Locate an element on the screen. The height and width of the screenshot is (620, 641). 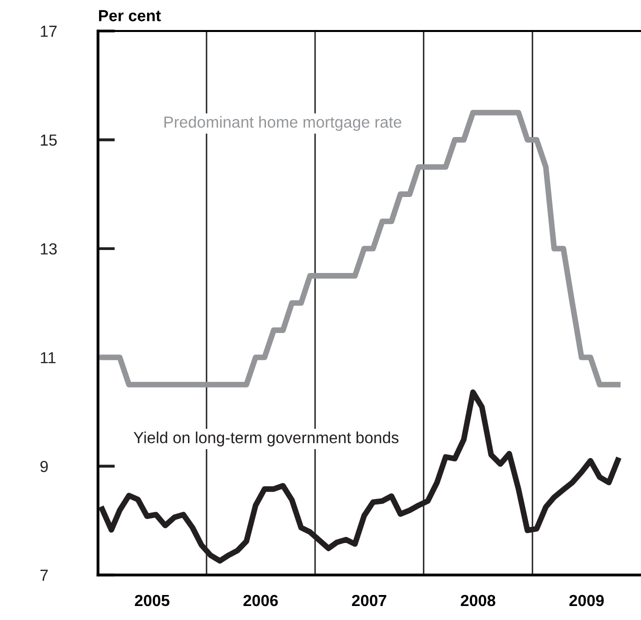
x-tick-label: 2007 is located at coordinates (369, 600).